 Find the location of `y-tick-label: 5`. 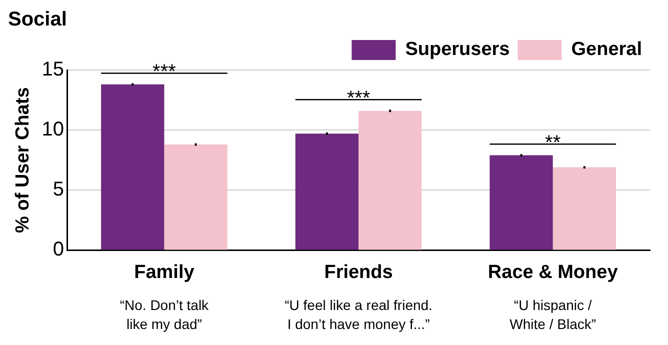

y-tick-label: 5 is located at coordinates (58, 189).